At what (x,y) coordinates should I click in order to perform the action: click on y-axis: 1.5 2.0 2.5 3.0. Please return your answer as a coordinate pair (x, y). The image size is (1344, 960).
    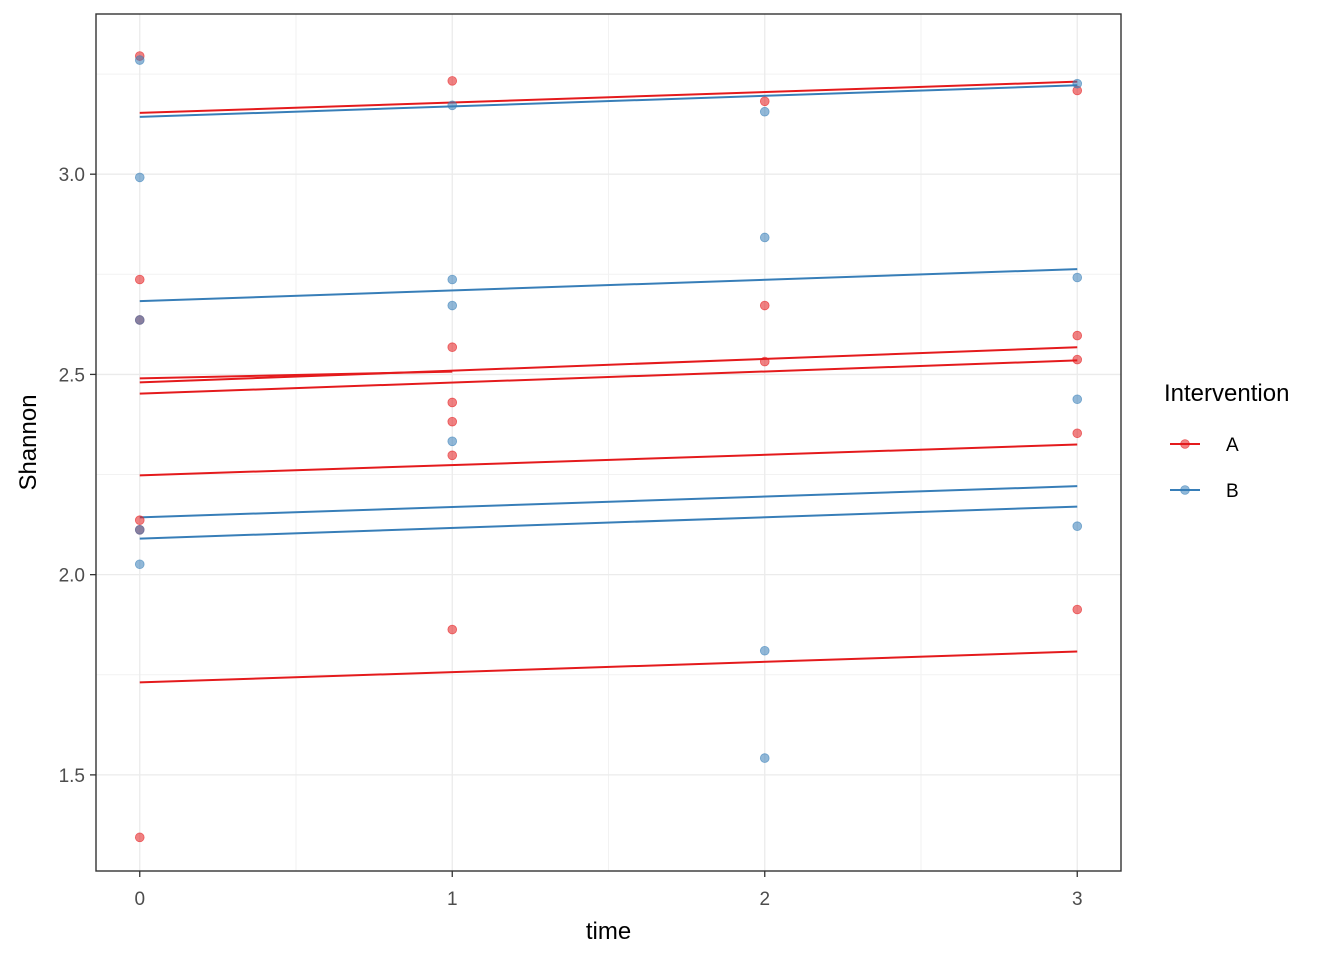
    Looking at the image, I should click on (77, 476).